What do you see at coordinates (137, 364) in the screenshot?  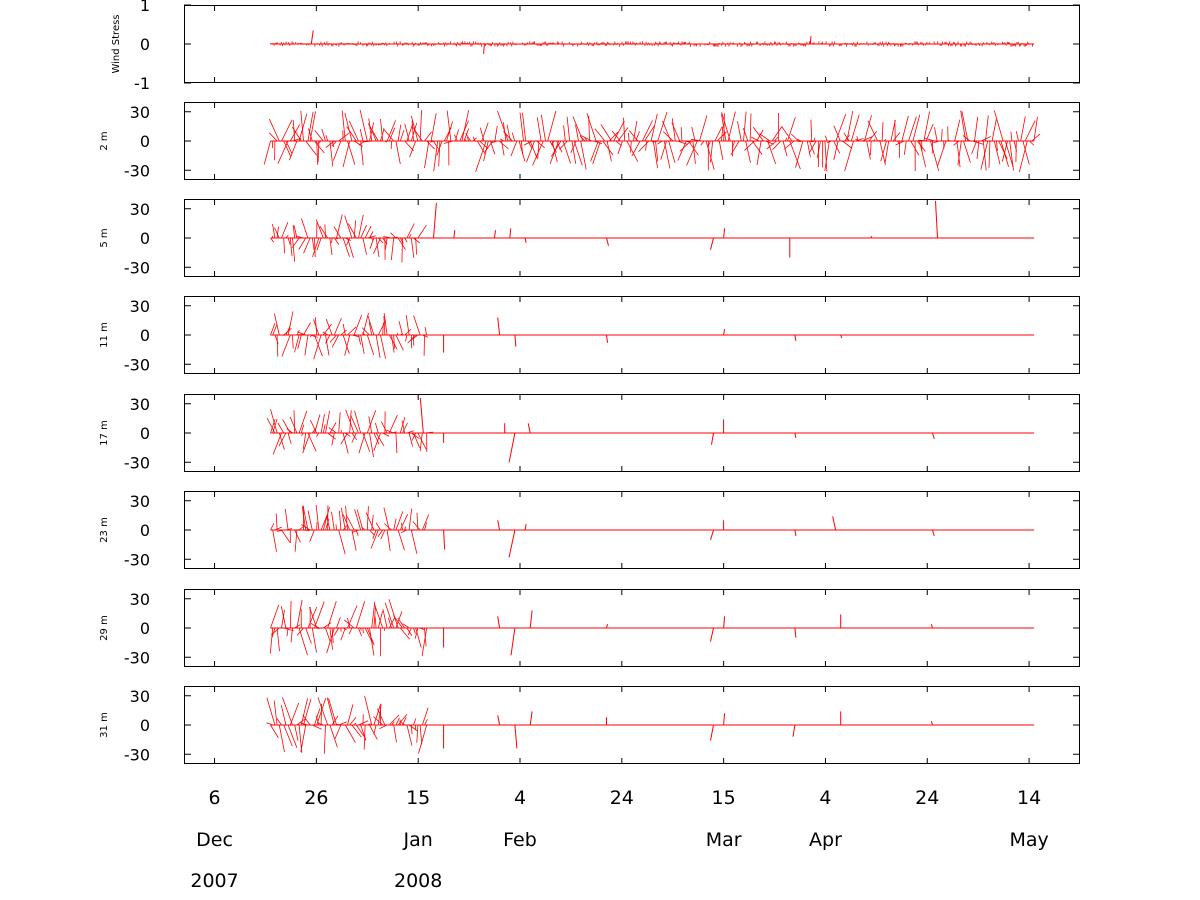 I see `y-tick-label: -30` at bounding box center [137, 364].